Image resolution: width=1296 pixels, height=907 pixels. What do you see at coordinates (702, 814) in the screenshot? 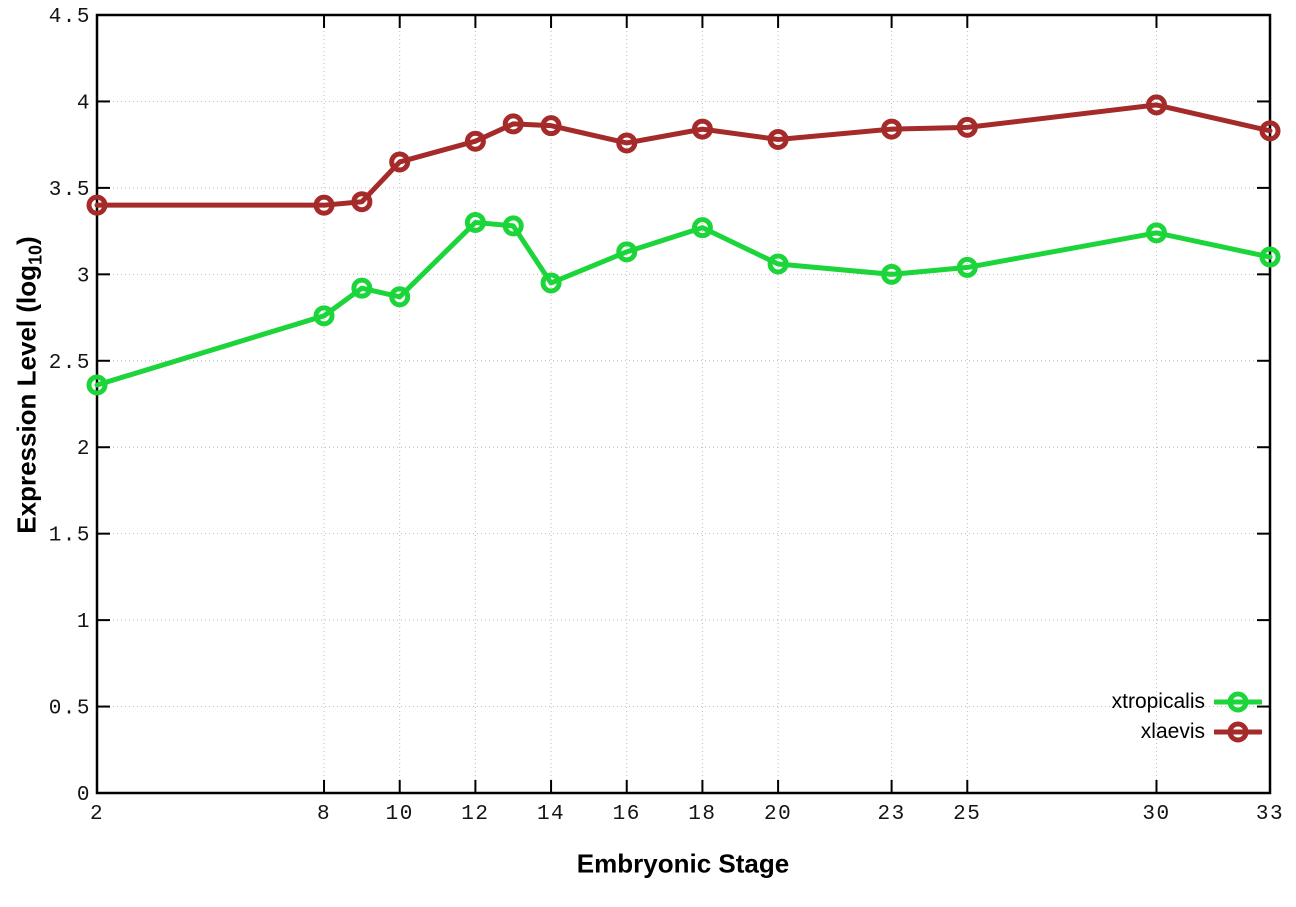
I see `x-tick-label: 18` at bounding box center [702, 814].